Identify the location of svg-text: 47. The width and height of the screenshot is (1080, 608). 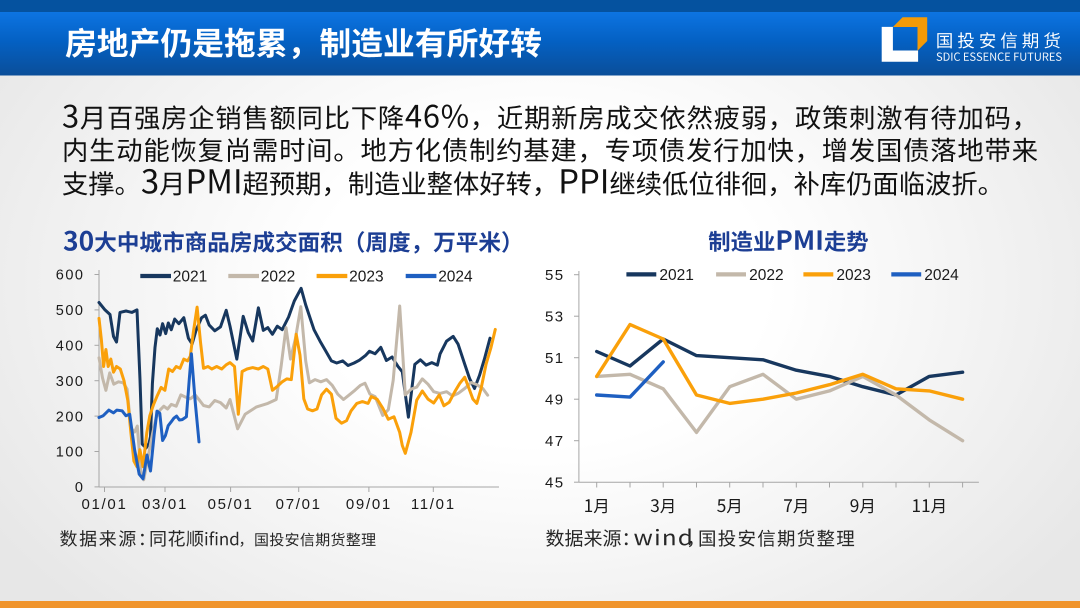
(555, 441).